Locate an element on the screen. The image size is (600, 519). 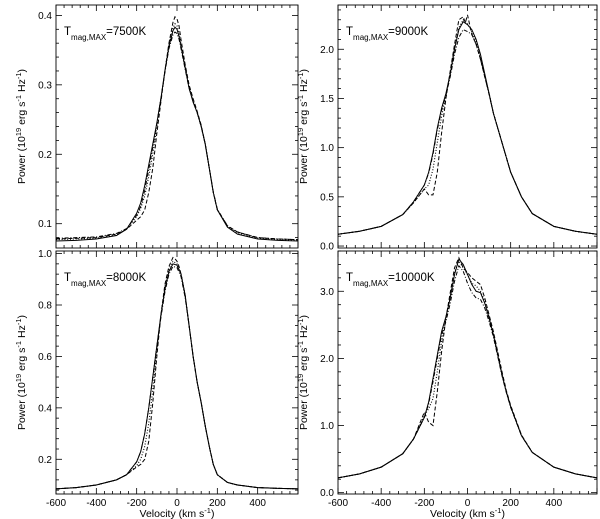
y-tick-label: 3.0 is located at coordinates (327, 292).